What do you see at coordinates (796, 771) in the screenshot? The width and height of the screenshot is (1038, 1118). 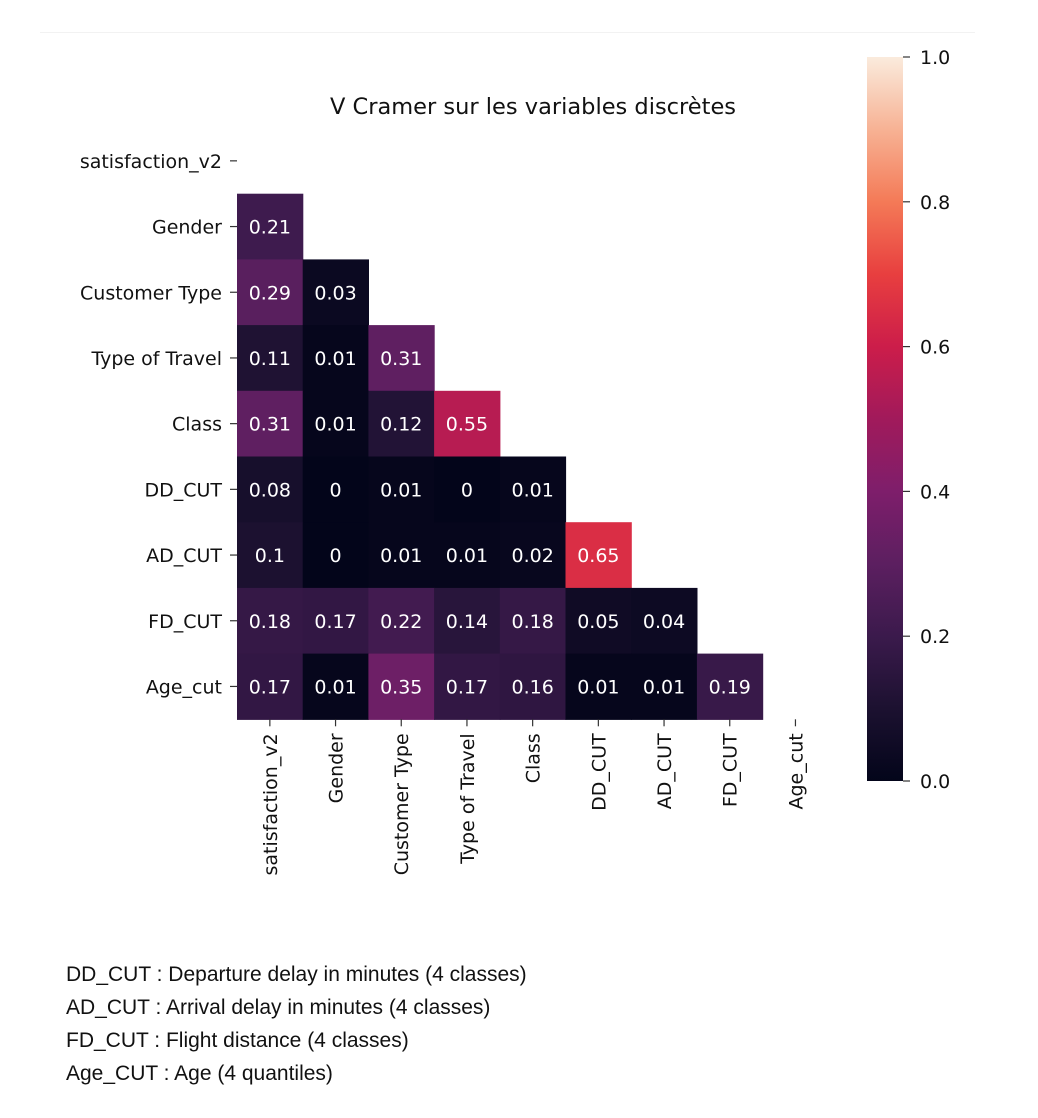 I see `x-tick-label: Age_cut` at bounding box center [796, 771].